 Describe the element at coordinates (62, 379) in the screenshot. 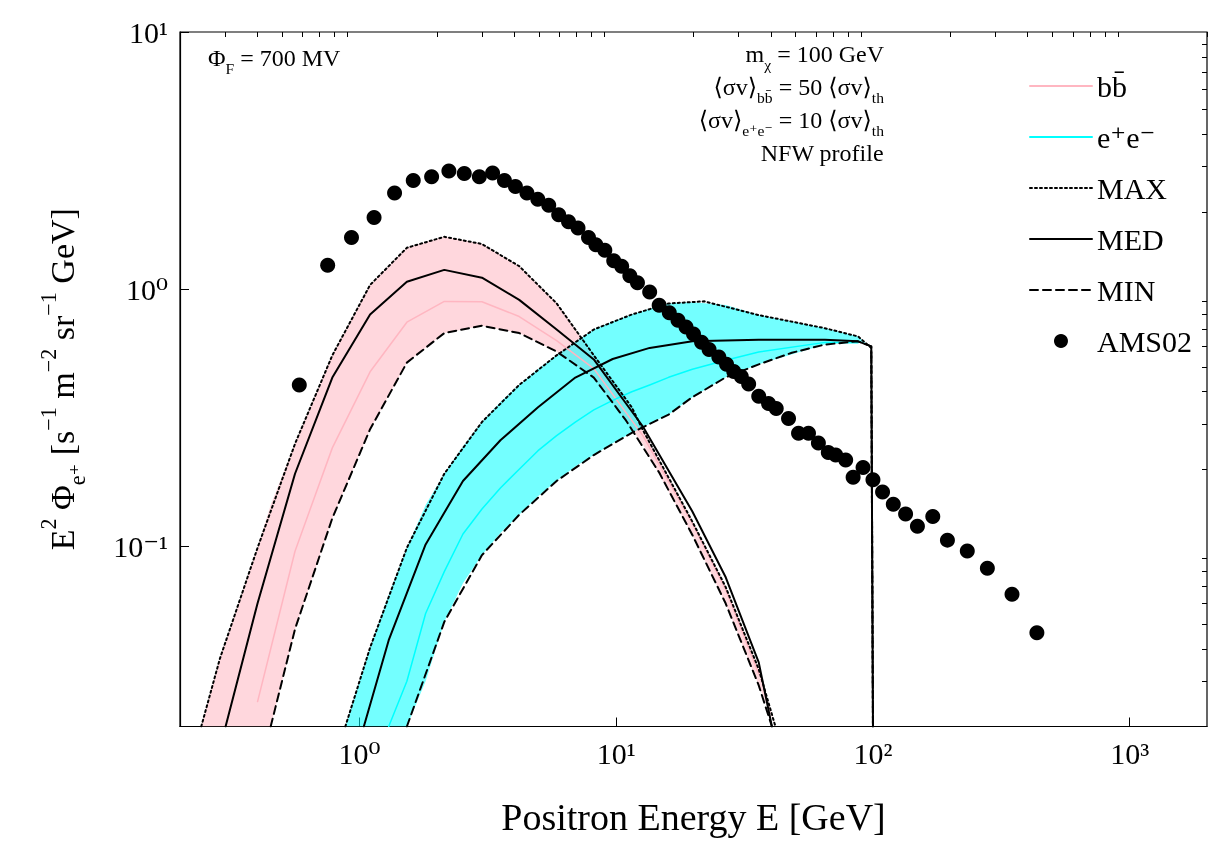

I see `text: E2 Φe⁺ [s−1 m−2 sr−1 GeV]` at that location.